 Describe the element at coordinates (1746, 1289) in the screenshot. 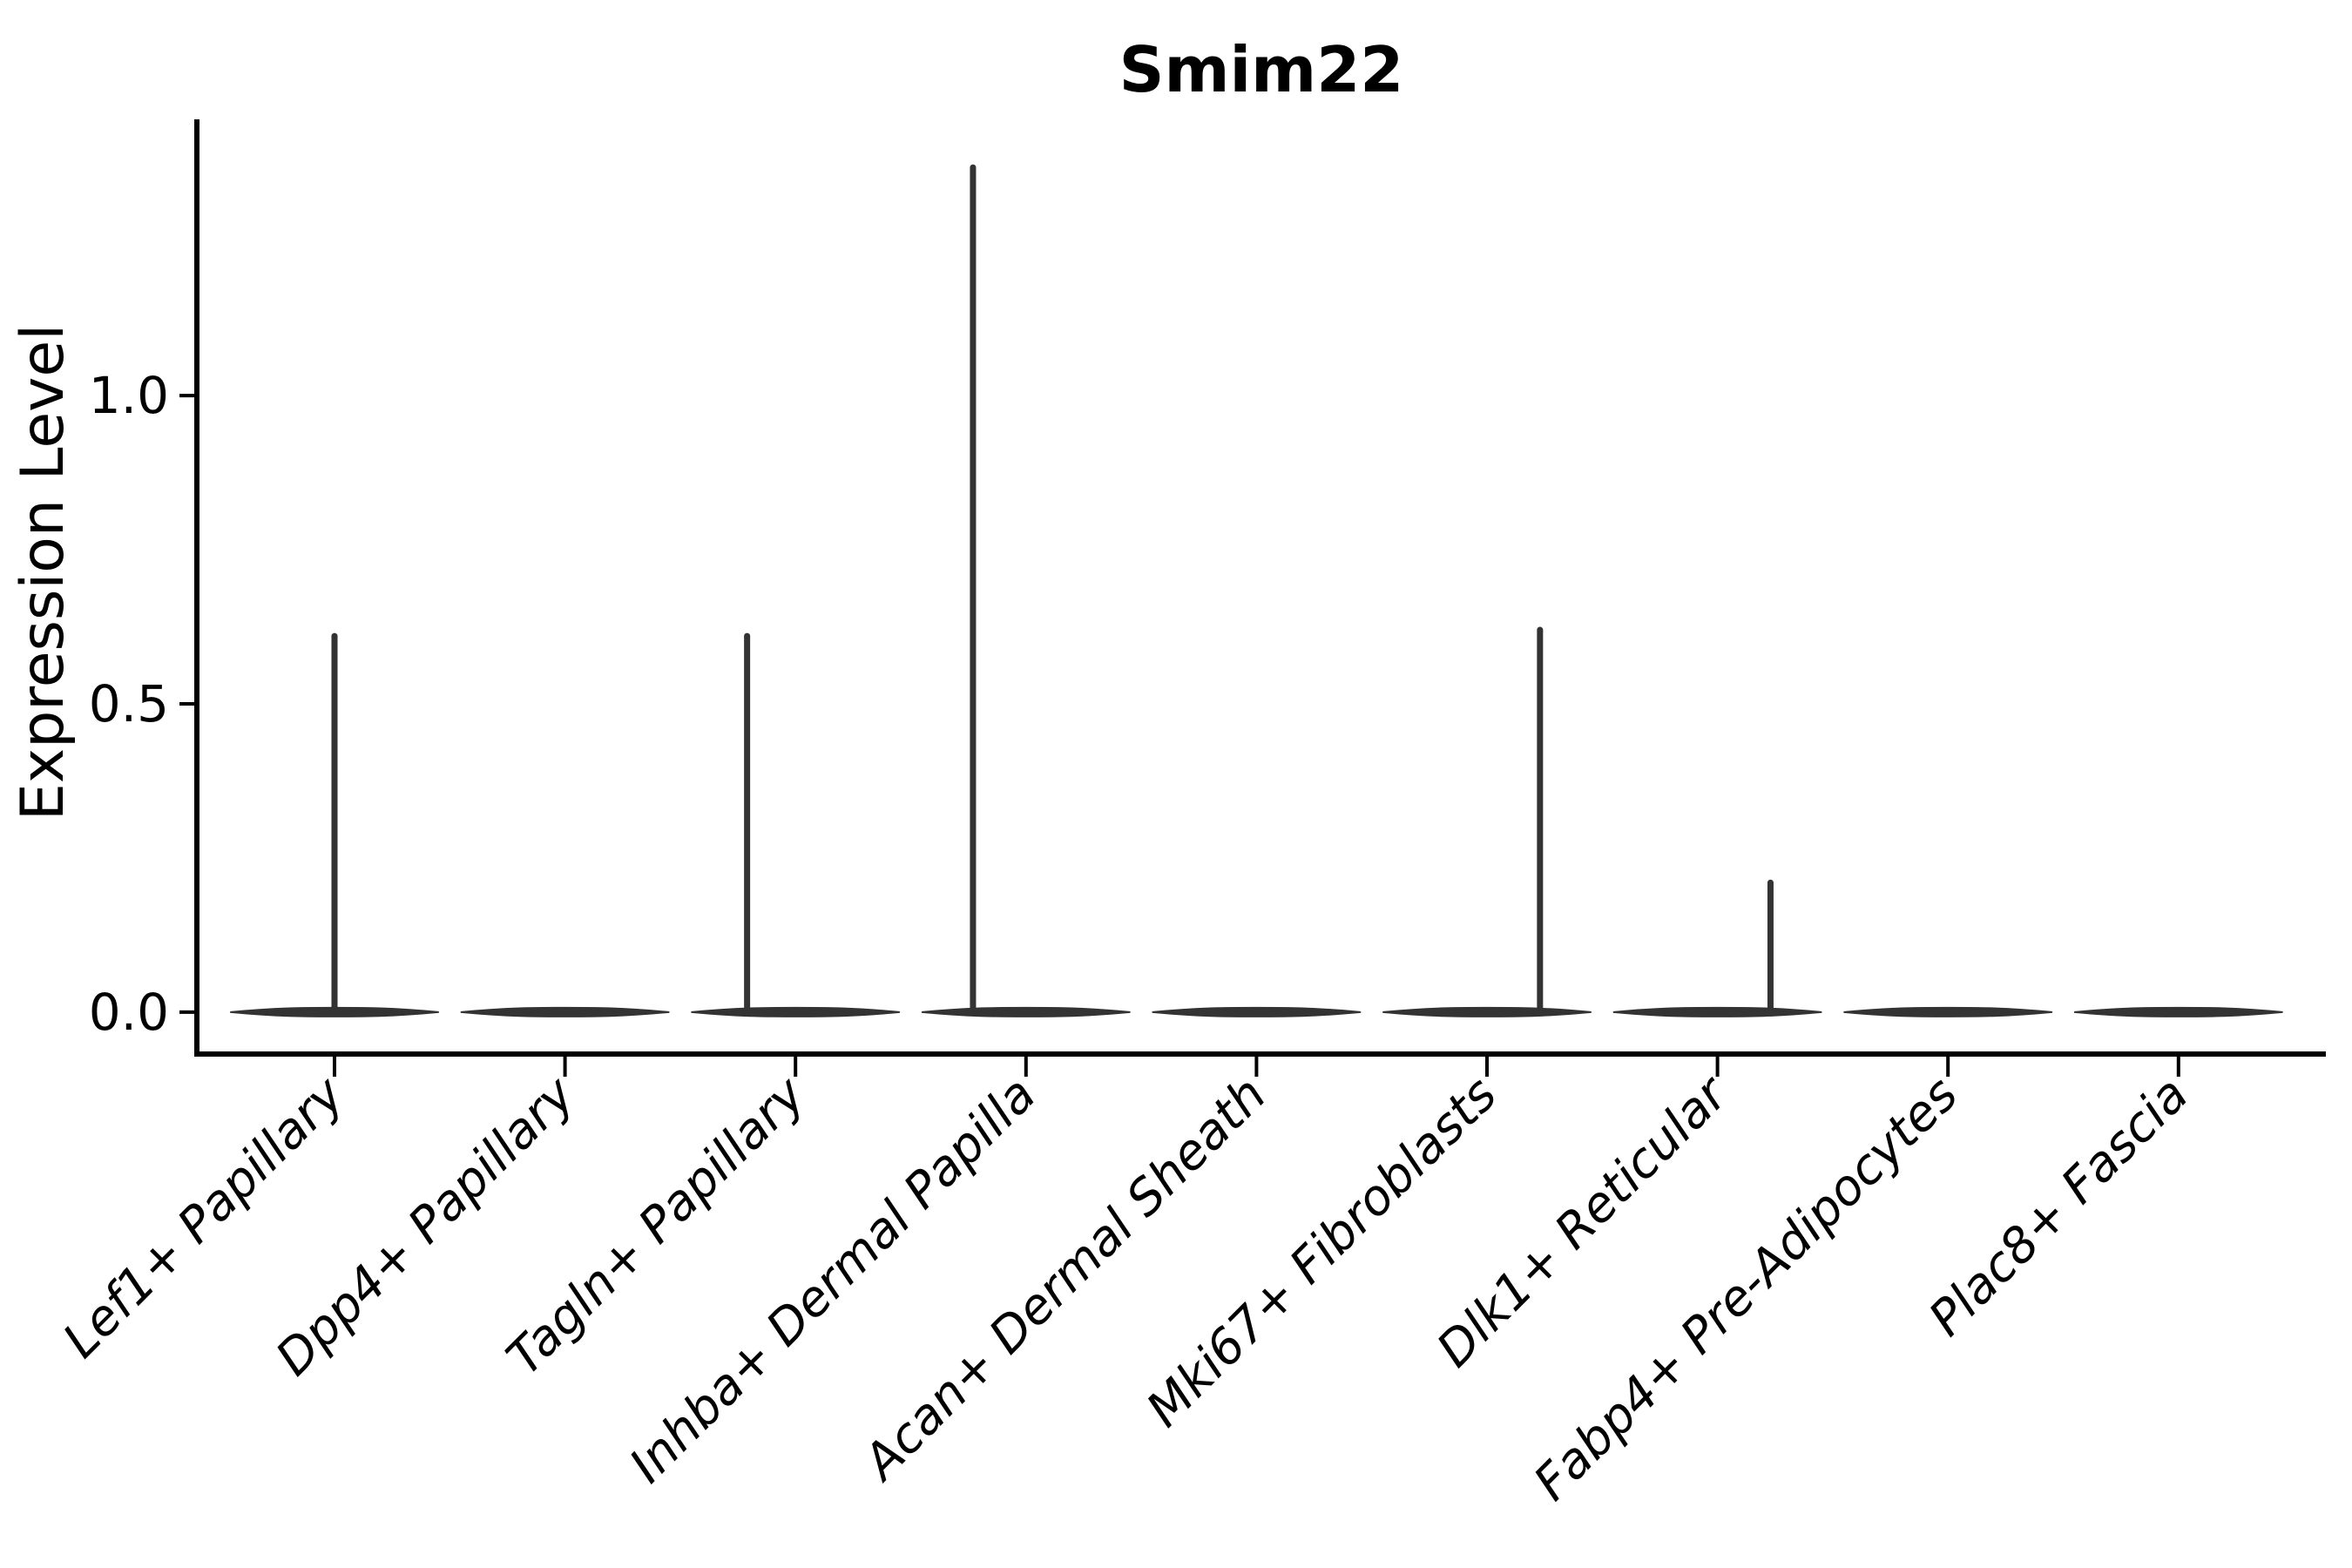

I see `x-tick-label: Fabp4+ Pre-Adipocytes` at that location.